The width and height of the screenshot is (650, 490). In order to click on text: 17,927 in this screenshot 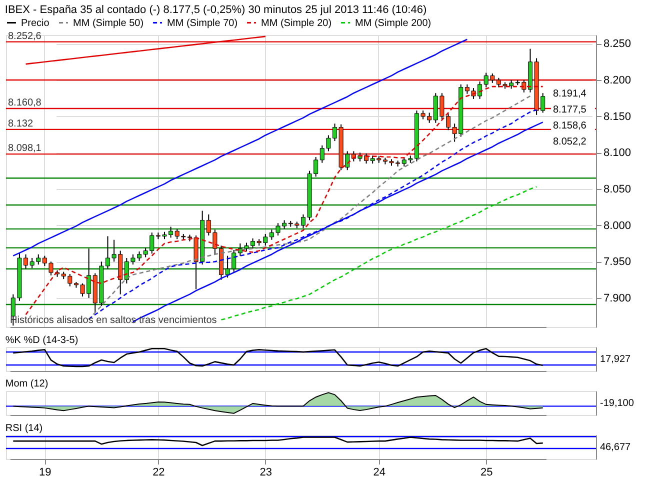, I will do `click(616, 359)`.